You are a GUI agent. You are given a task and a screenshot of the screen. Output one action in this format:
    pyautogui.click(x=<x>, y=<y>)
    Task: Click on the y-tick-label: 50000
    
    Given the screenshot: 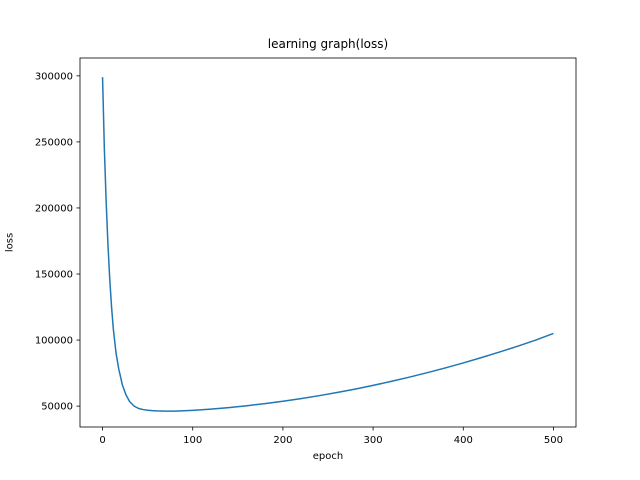 What is the action you would take?
    pyautogui.click(x=57, y=407)
    